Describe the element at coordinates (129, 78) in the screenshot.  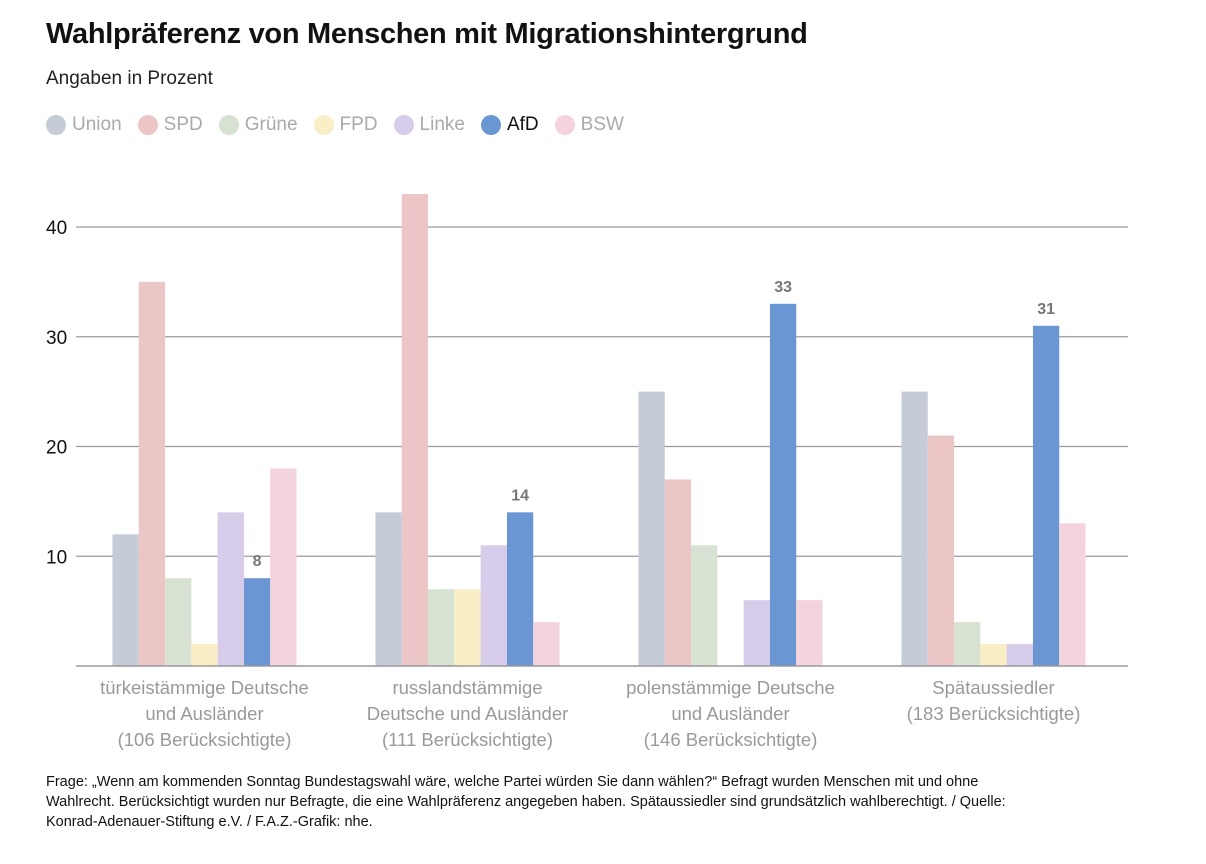
I see `chart-subtitle: Angaben in Prozent` at that location.